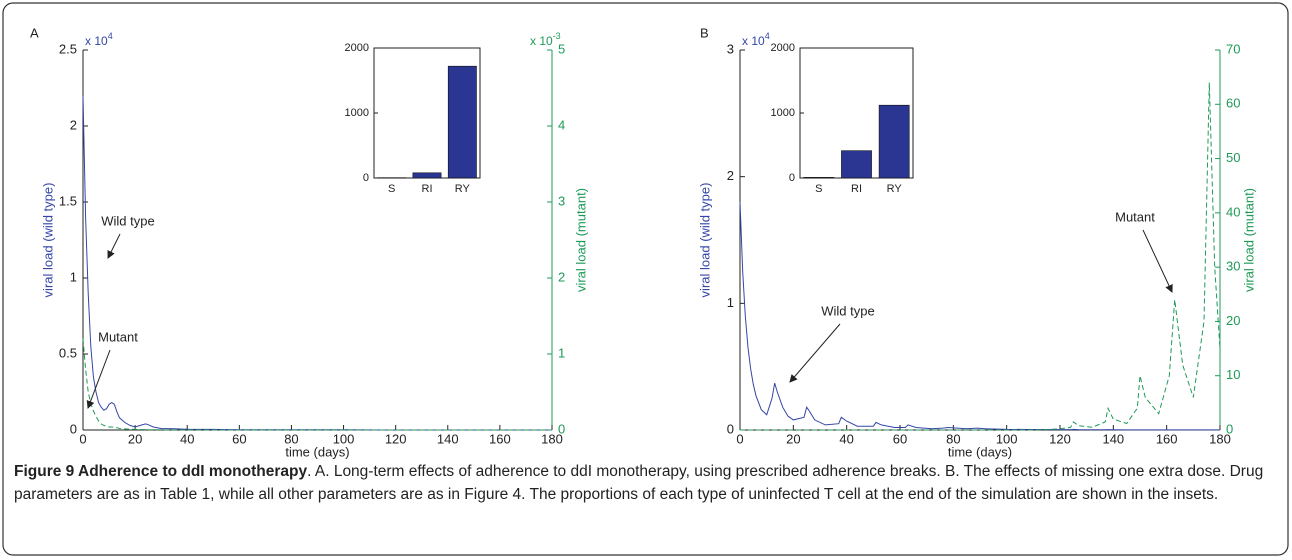 The width and height of the screenshot is (1292, 560). Describe the element at coordinates (561, 48) in the screenshot. I see `y2-tick-label: 5` at that location.